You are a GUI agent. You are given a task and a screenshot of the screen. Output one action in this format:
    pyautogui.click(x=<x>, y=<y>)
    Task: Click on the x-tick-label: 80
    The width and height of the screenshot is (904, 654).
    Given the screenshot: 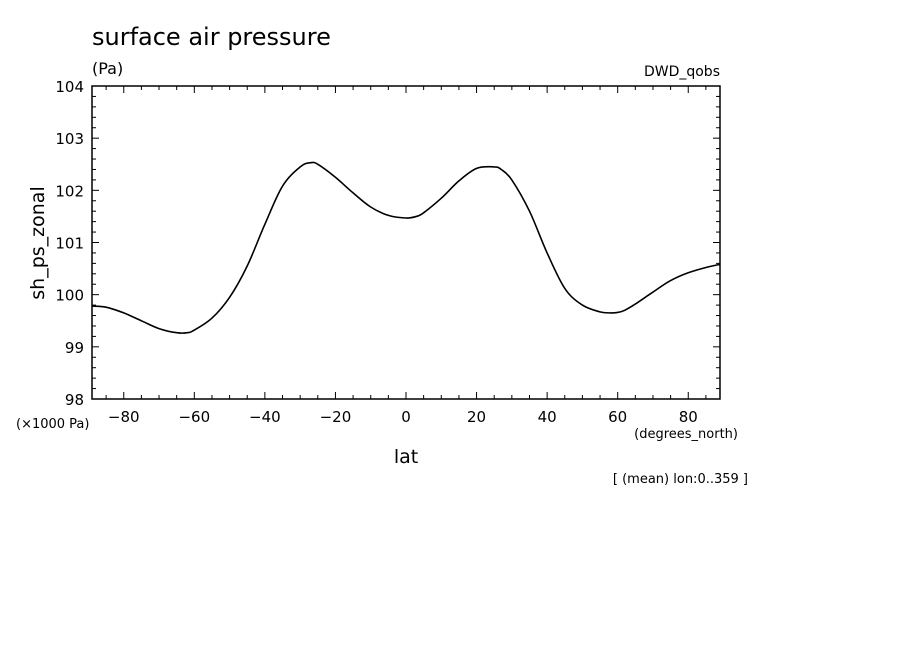 What is the action you would take?
    pyautogui.click(x=688, y=417)
    